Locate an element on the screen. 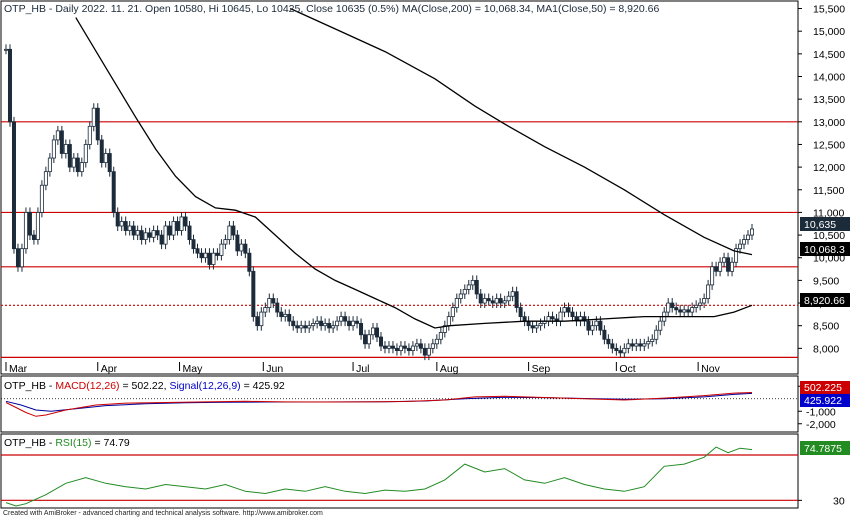 The width and height of the screenshot is (850, 525). macd-layer is located at coordinates (399, 404).